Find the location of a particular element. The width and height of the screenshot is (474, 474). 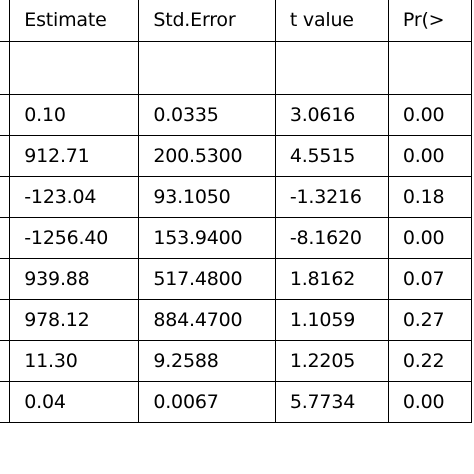

table-cell-estimate: -123.04 is located at coordinates (74, 197).